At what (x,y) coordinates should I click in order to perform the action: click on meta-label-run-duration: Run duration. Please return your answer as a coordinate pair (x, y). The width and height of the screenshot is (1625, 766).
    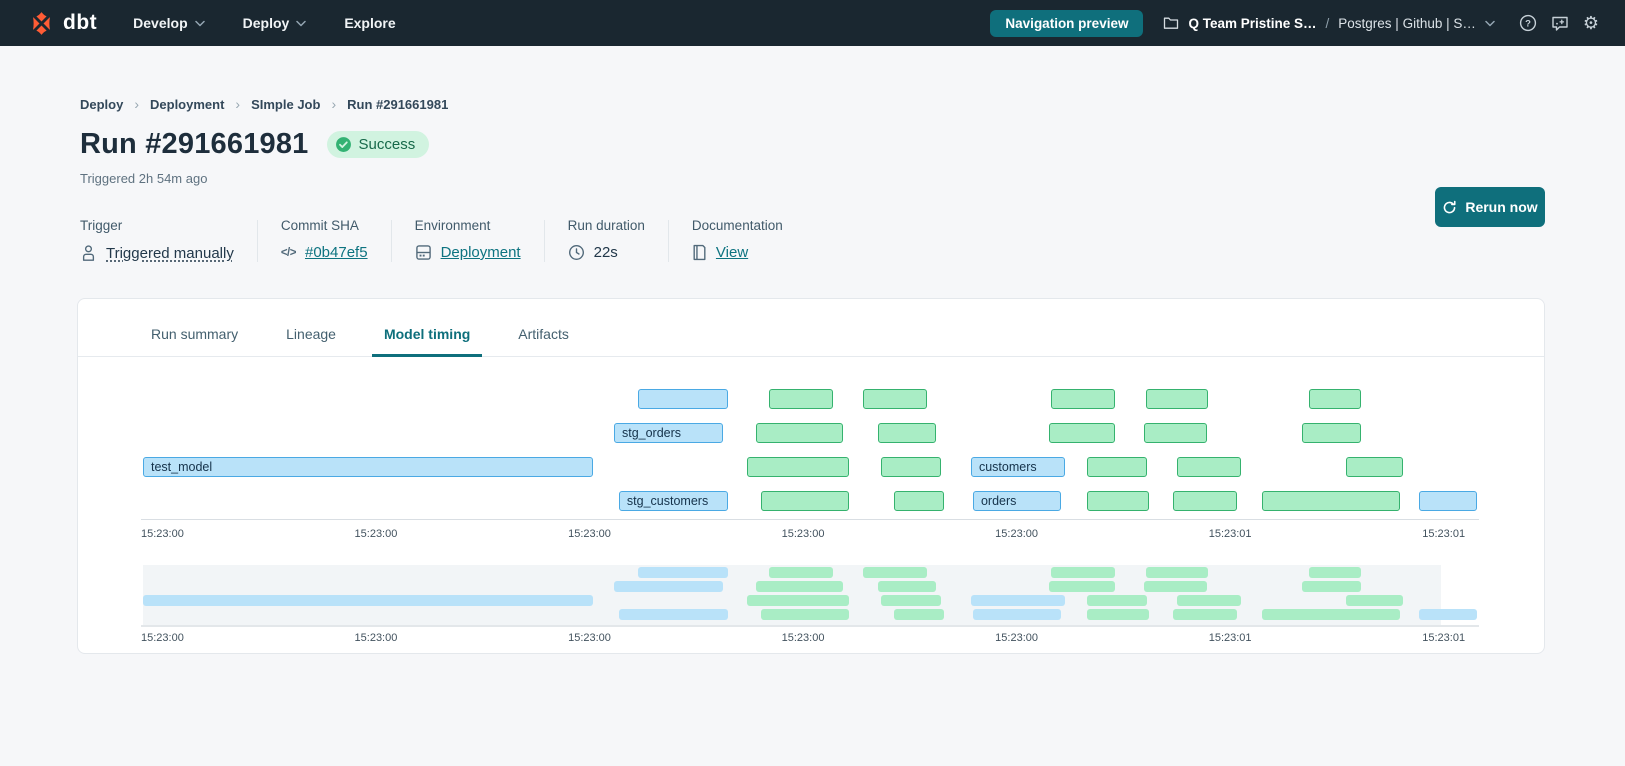
    Looking at the image, I should click on (606, 225).